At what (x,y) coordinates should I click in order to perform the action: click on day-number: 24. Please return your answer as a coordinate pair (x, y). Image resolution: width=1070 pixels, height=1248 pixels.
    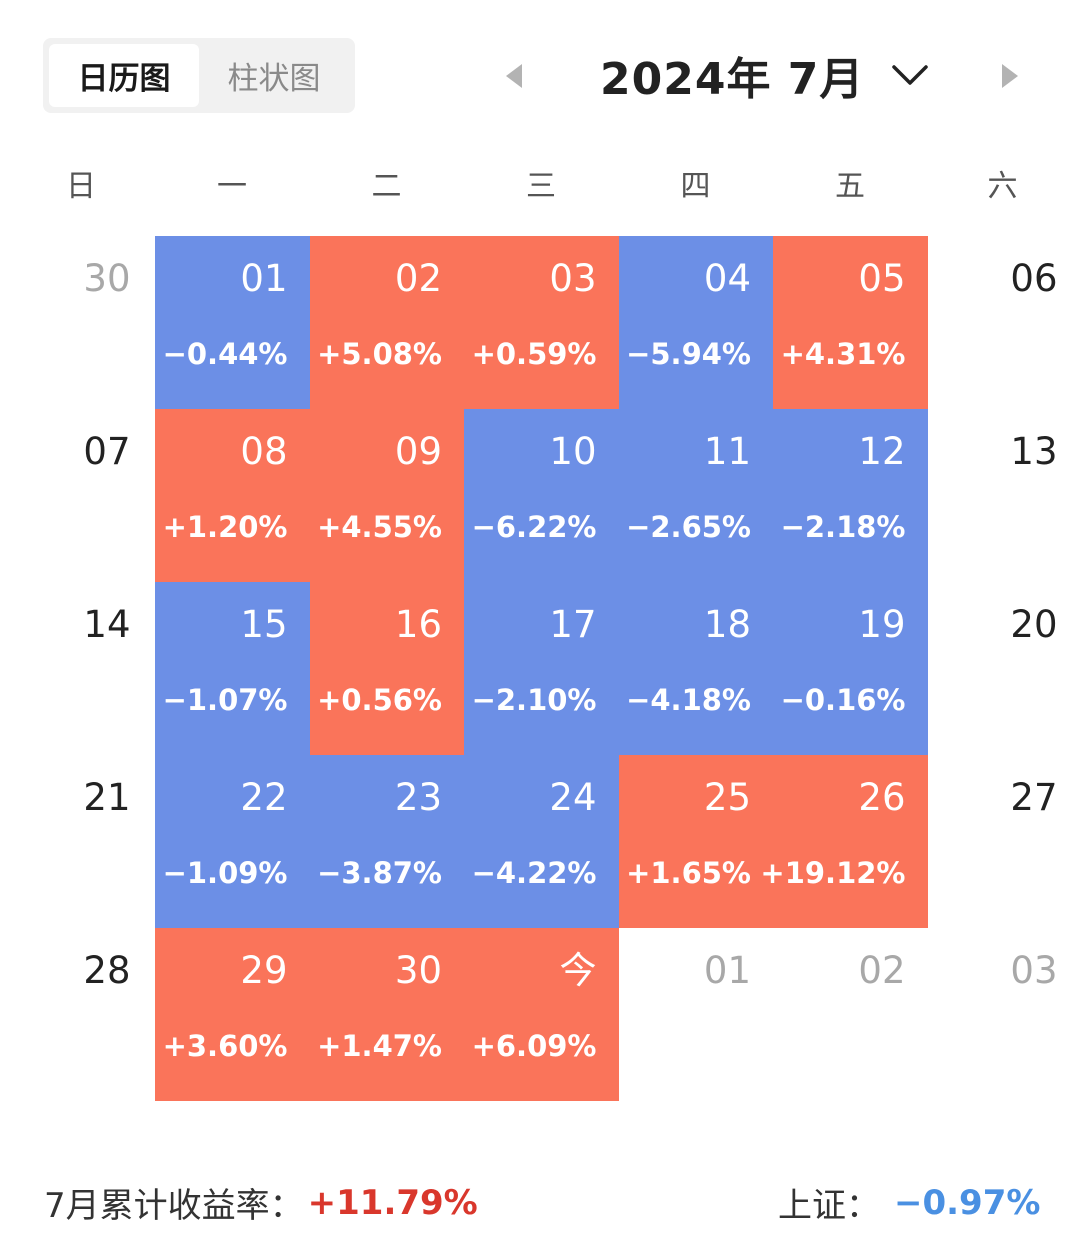
    Looking at the image, I should click on (573, 797).